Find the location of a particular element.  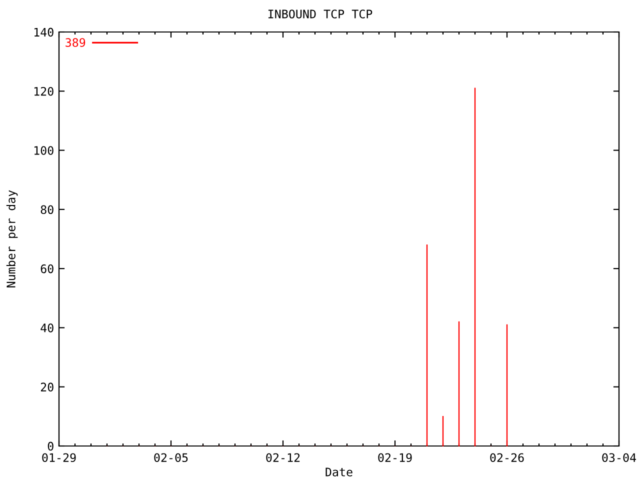

x-tick-label: 03-04 is located at coordinates (619, 457).